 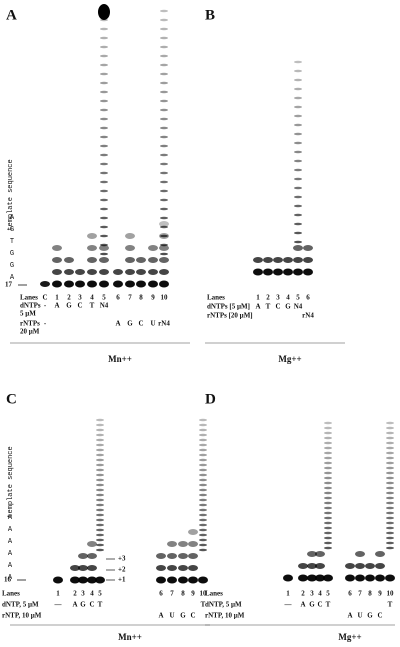 I want to click on row-label: dNTP, 5 µM, so click(x=20, y=605).